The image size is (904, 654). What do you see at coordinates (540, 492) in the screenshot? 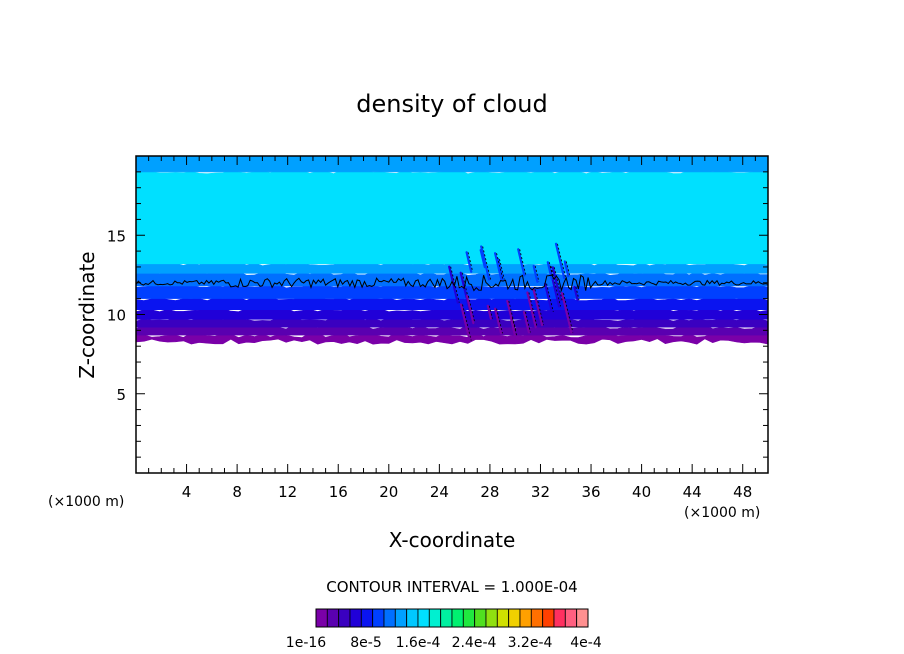
I see `x-tick-label: 32` at bounding box center [540, 492].